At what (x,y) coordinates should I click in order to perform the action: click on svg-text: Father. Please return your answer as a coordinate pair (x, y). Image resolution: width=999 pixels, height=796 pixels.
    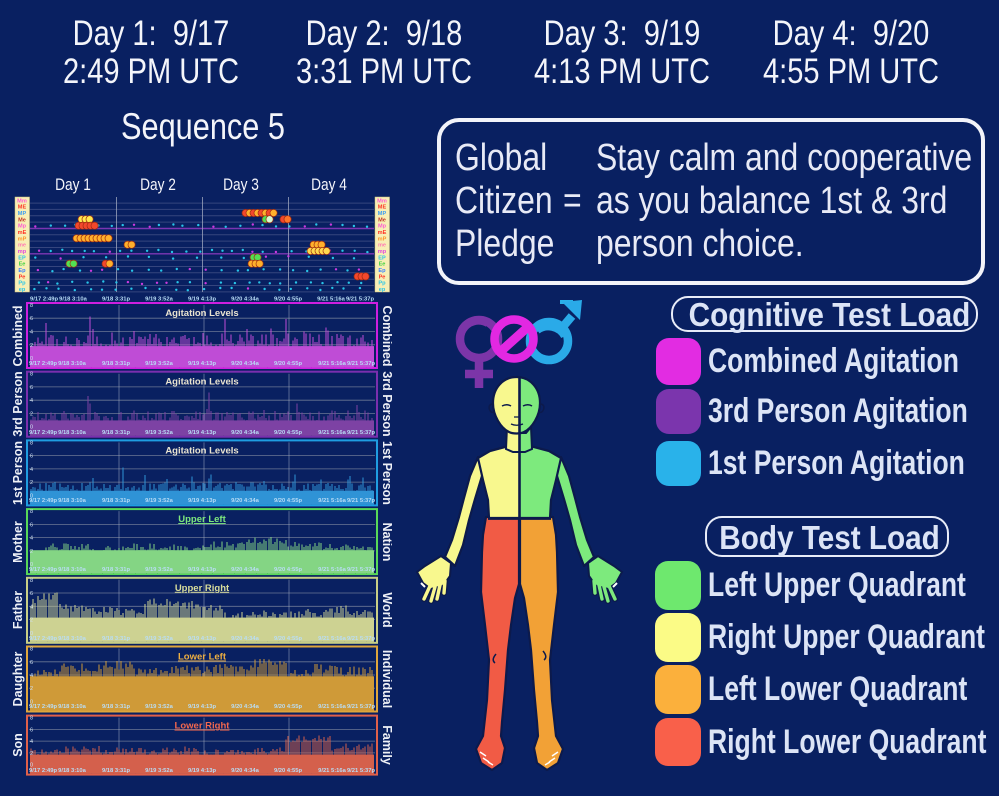
    Looking at the image, I should click on (18, 610).